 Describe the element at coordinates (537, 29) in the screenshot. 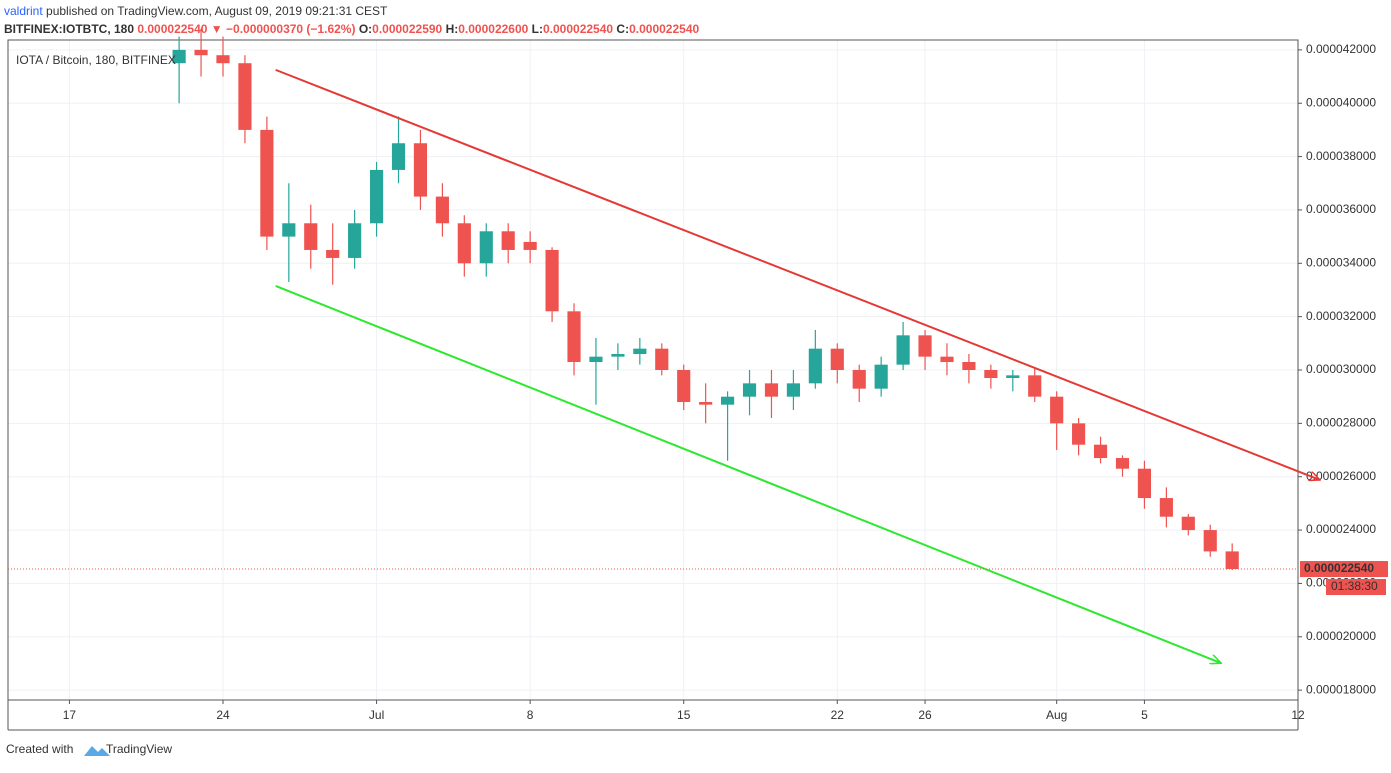

I see `label: L:` at that location.